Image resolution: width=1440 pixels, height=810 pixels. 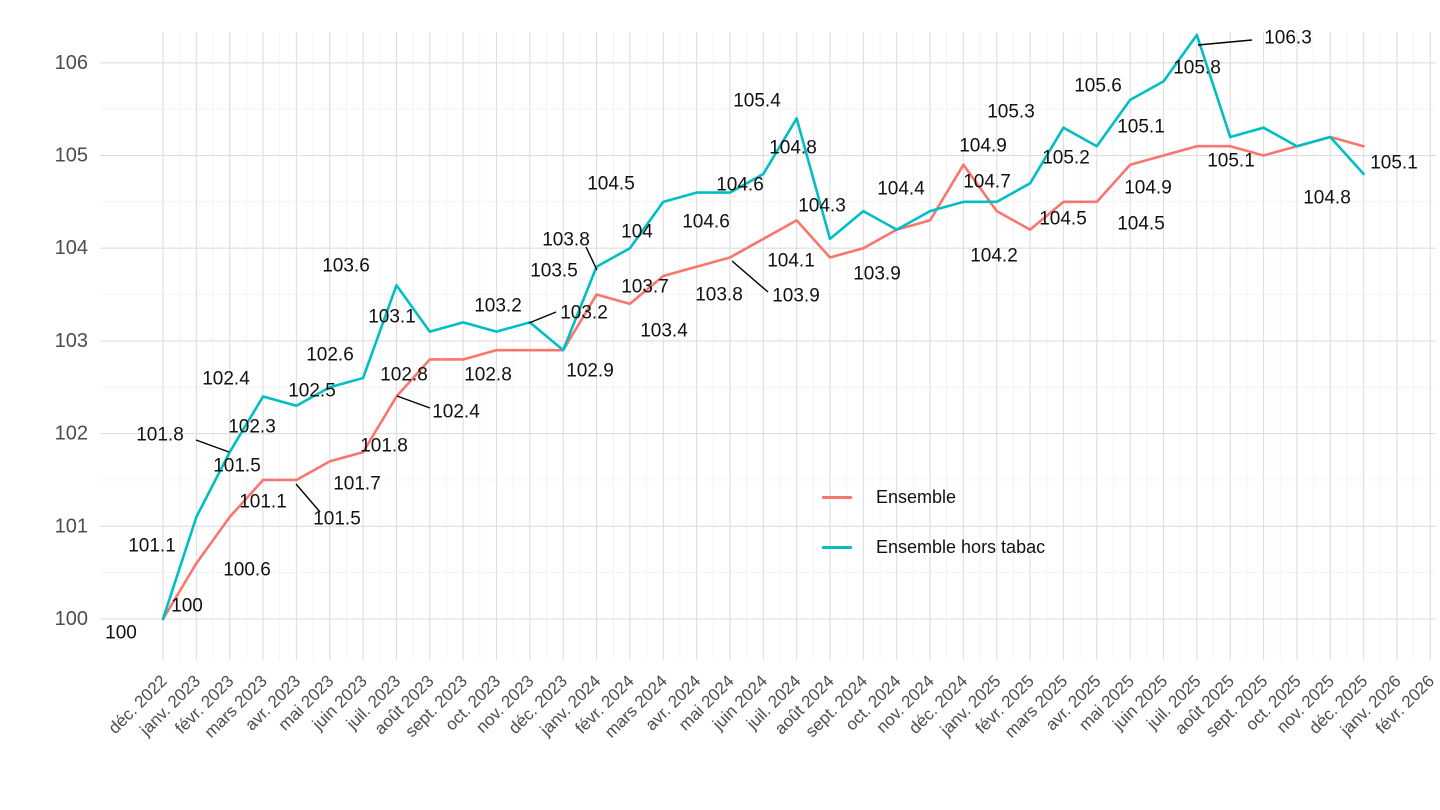 I want to click on point-value-label: 100.6, so click(x=247, y=570).